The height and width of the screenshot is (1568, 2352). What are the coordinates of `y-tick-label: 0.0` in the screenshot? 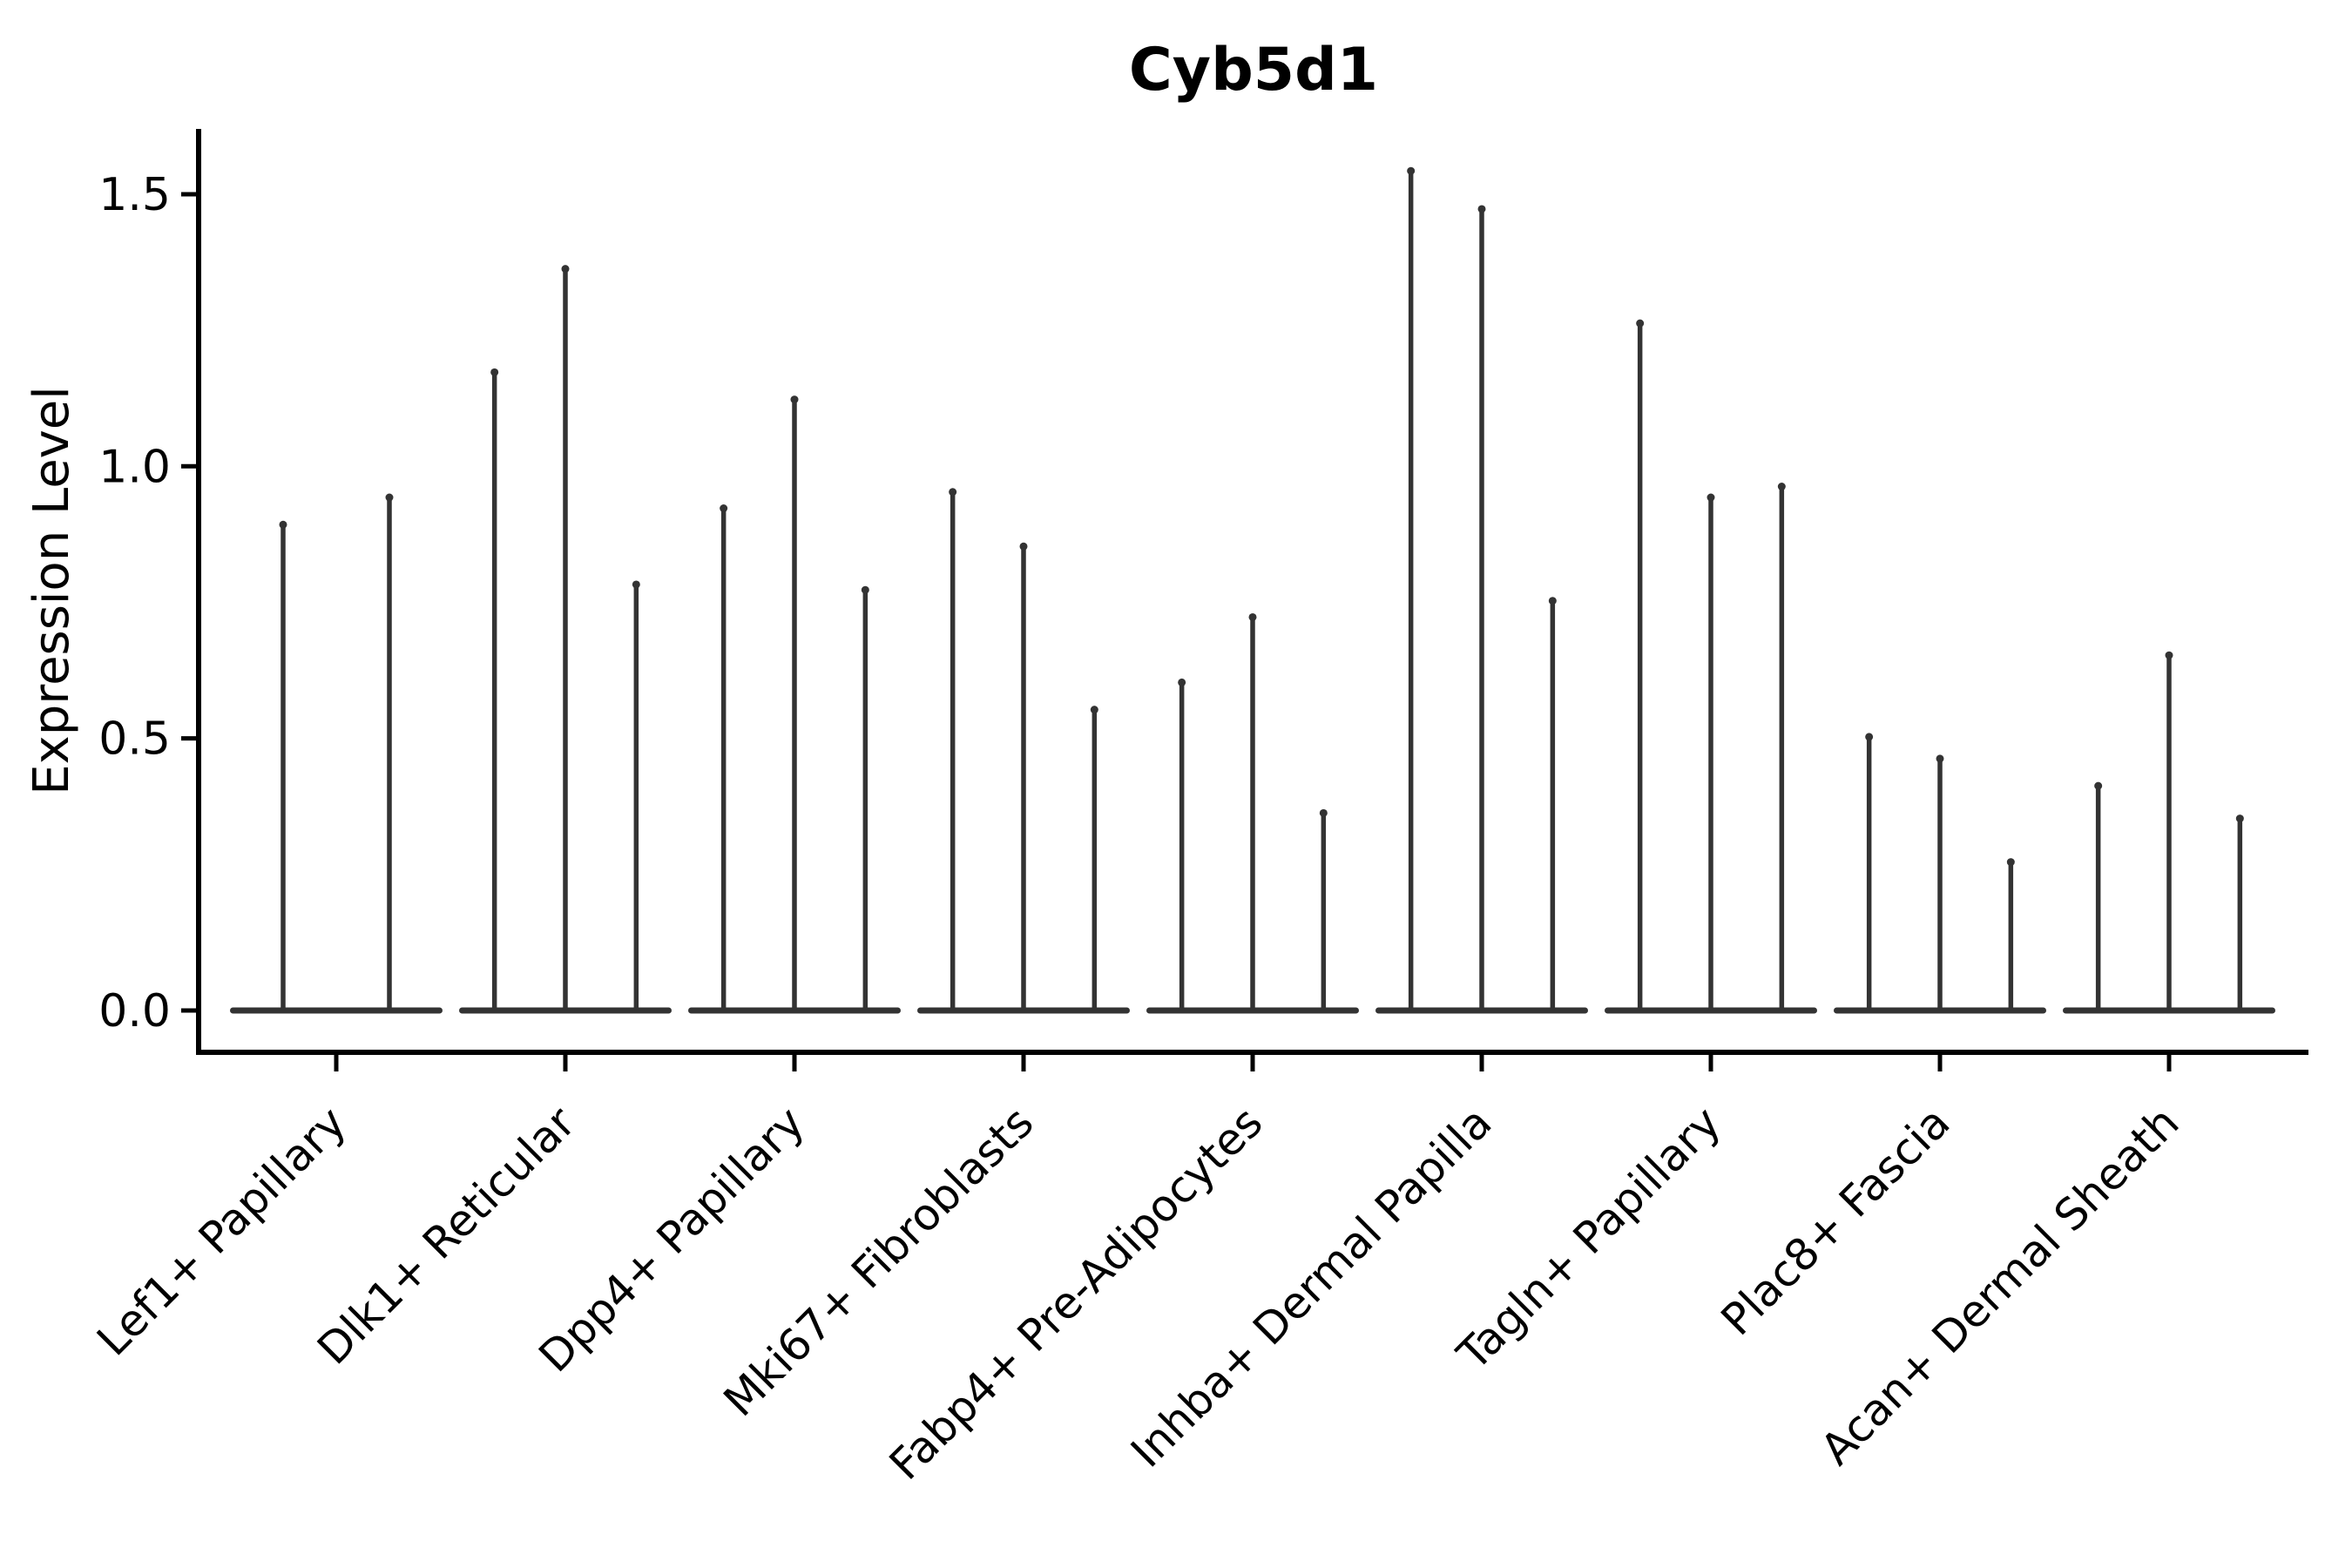 It's located at (134, 1011).